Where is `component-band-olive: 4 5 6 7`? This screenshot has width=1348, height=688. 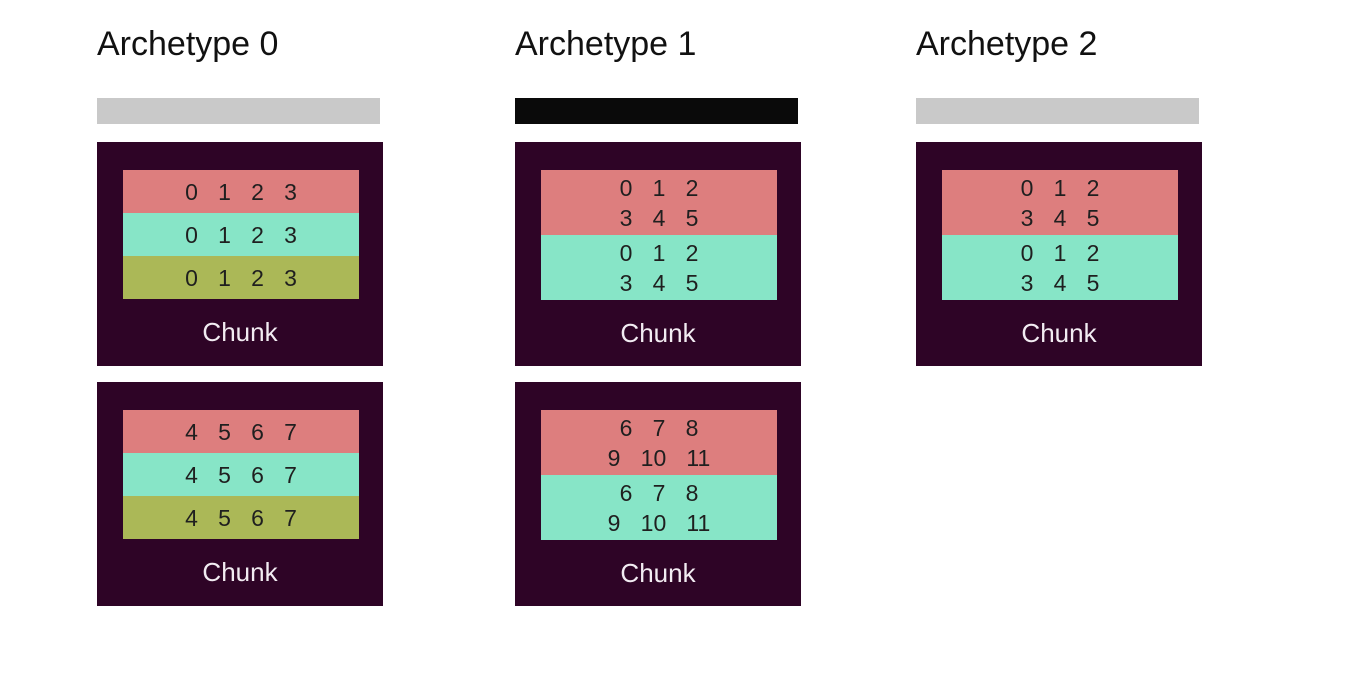
component-band-olive: 4 5 6 7 is located at coordinates (241, 517).